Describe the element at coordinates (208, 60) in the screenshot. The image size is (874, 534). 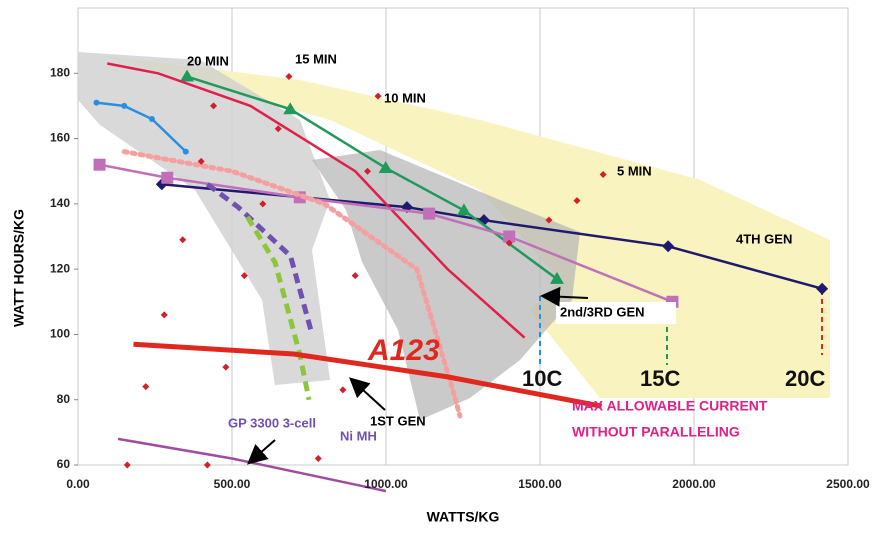
I see `series-label: 20 MIN` at that location.